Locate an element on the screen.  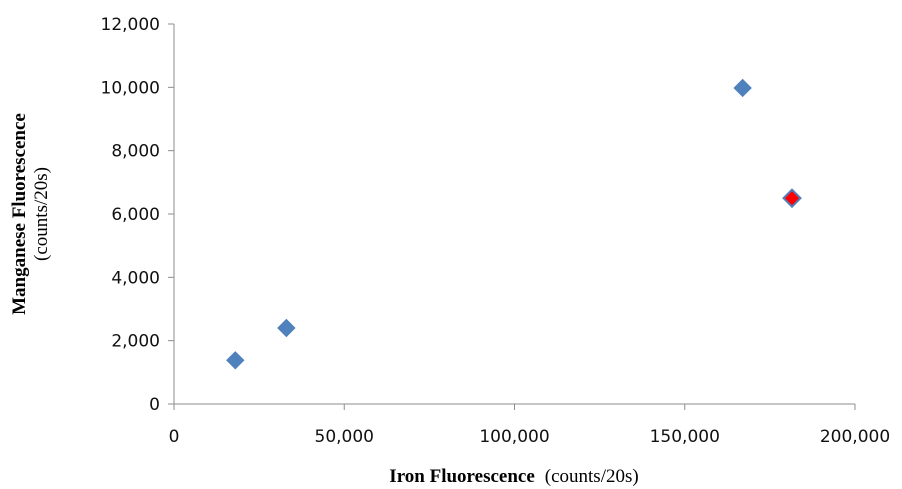
y-axis-title-main: Manganese Fluorescence is located at coordinates (19, 214).